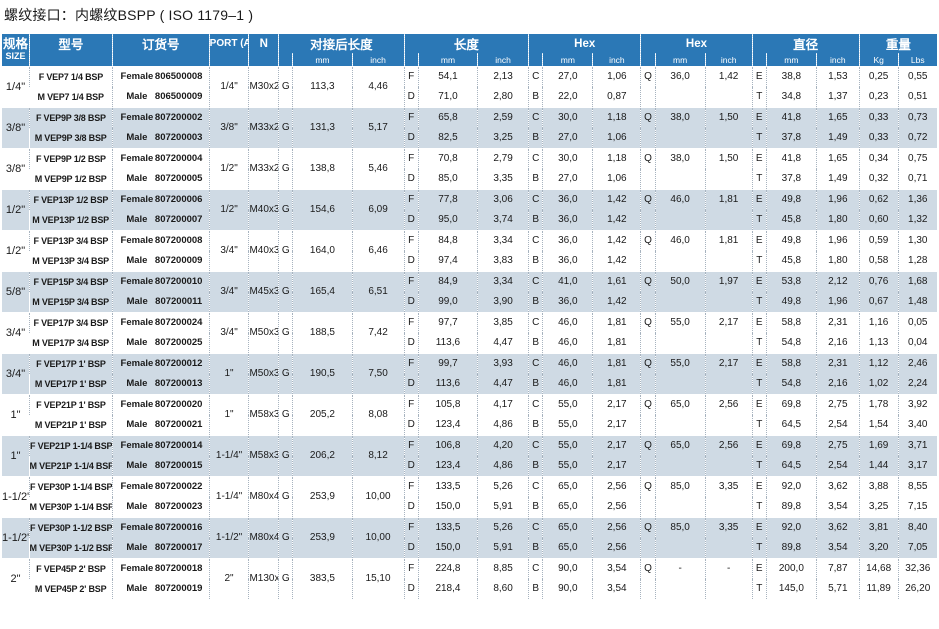 This screenshot has width=939, height=629. I want to click on cell-hex1-mm: 90,0, so click(567, 568).